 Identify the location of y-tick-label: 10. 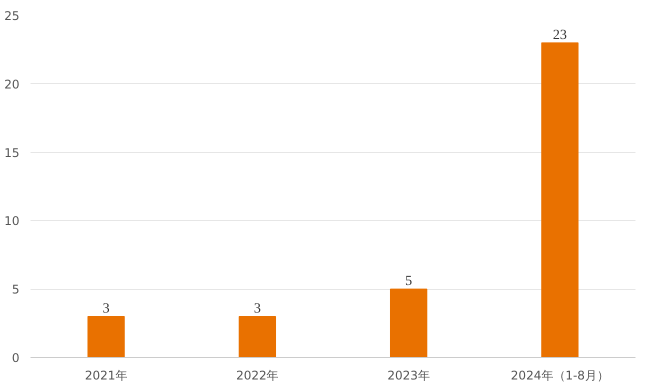
(12, 221).